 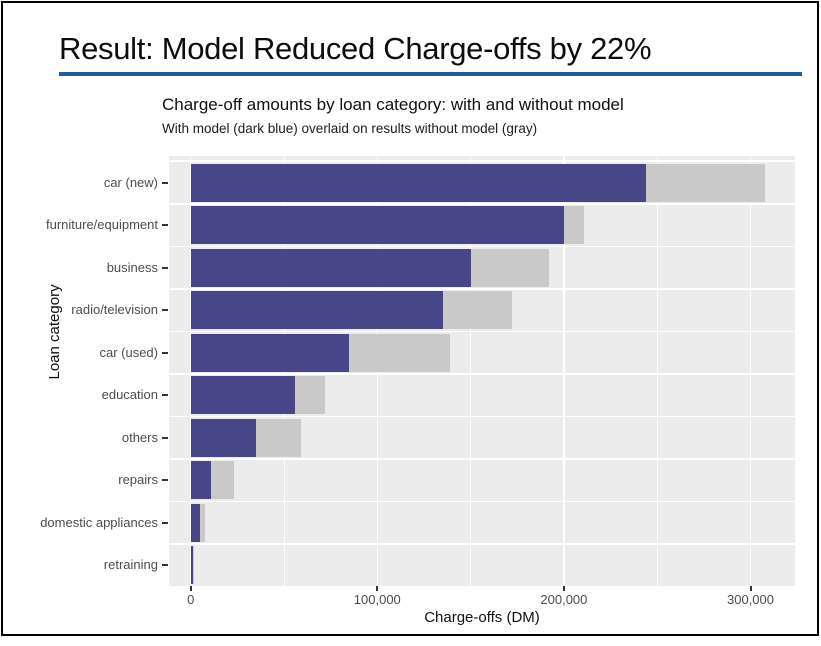 I want to click on y-axis-tick-label: others, so click(x=139, y=437).